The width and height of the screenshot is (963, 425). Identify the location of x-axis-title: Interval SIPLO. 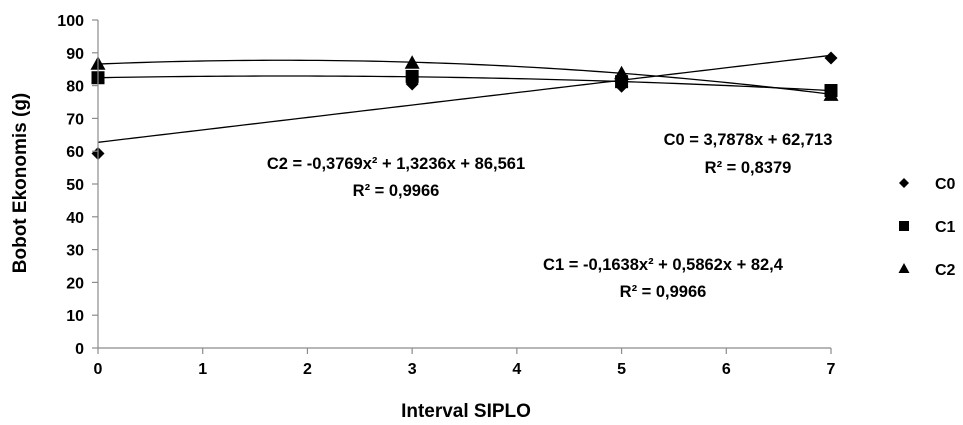
(466, 411).